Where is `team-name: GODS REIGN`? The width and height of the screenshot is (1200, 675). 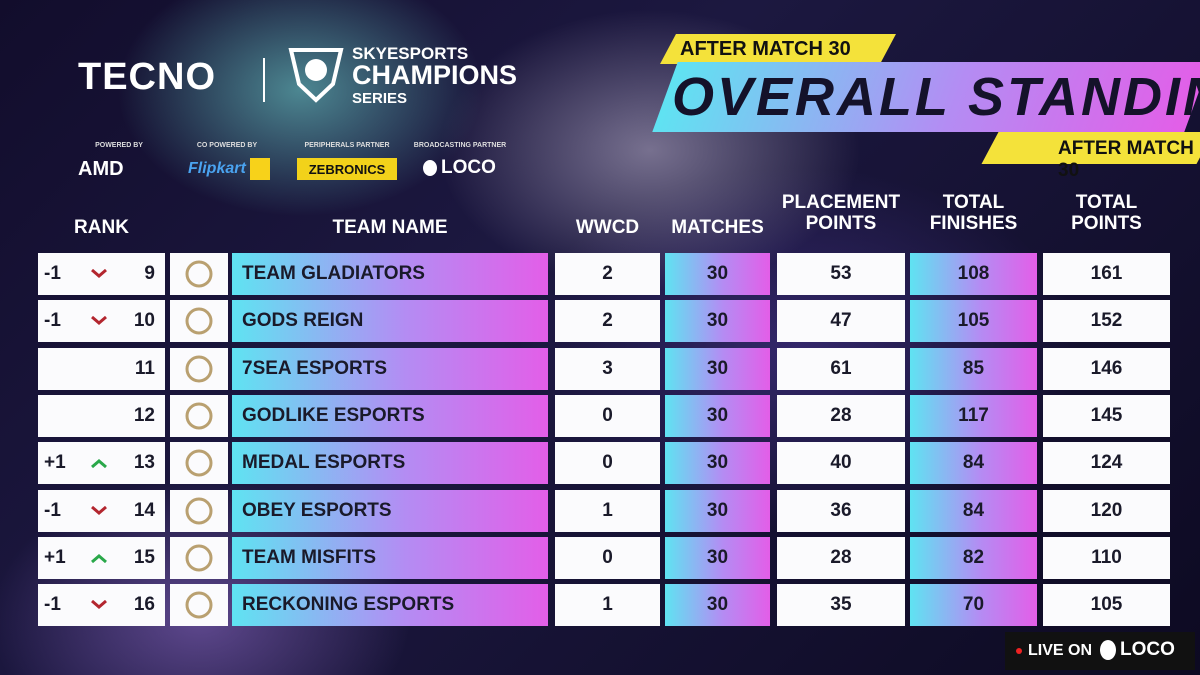
team-name: GODS REIGN is located at coordinates (390, 321).